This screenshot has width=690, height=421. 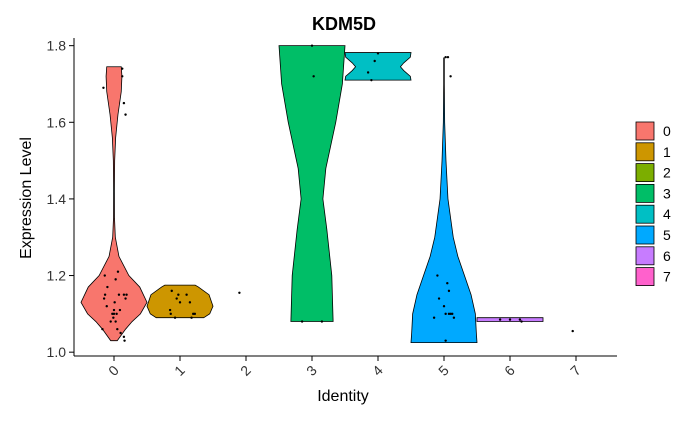 What do you see at coordinates (57, 199) in the screenshot?
I see `y-tick-label: 1.4` at bounding box center [57, 199].